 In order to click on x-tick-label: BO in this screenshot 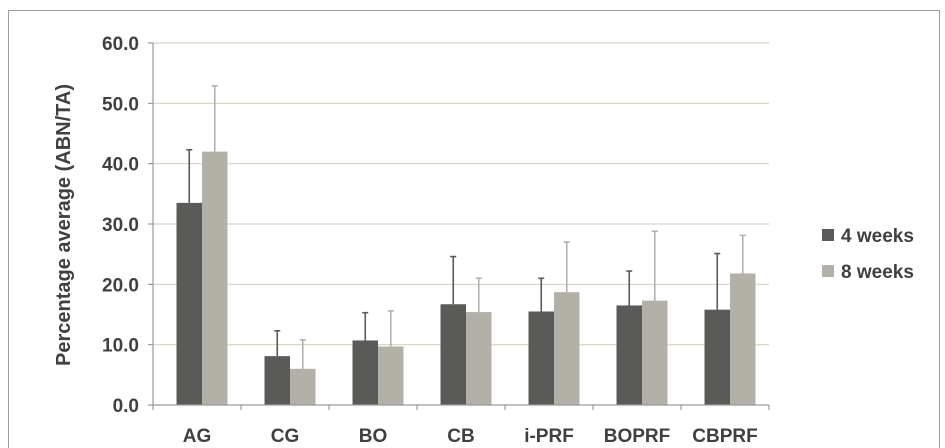, I will do `click(373, 436)`.